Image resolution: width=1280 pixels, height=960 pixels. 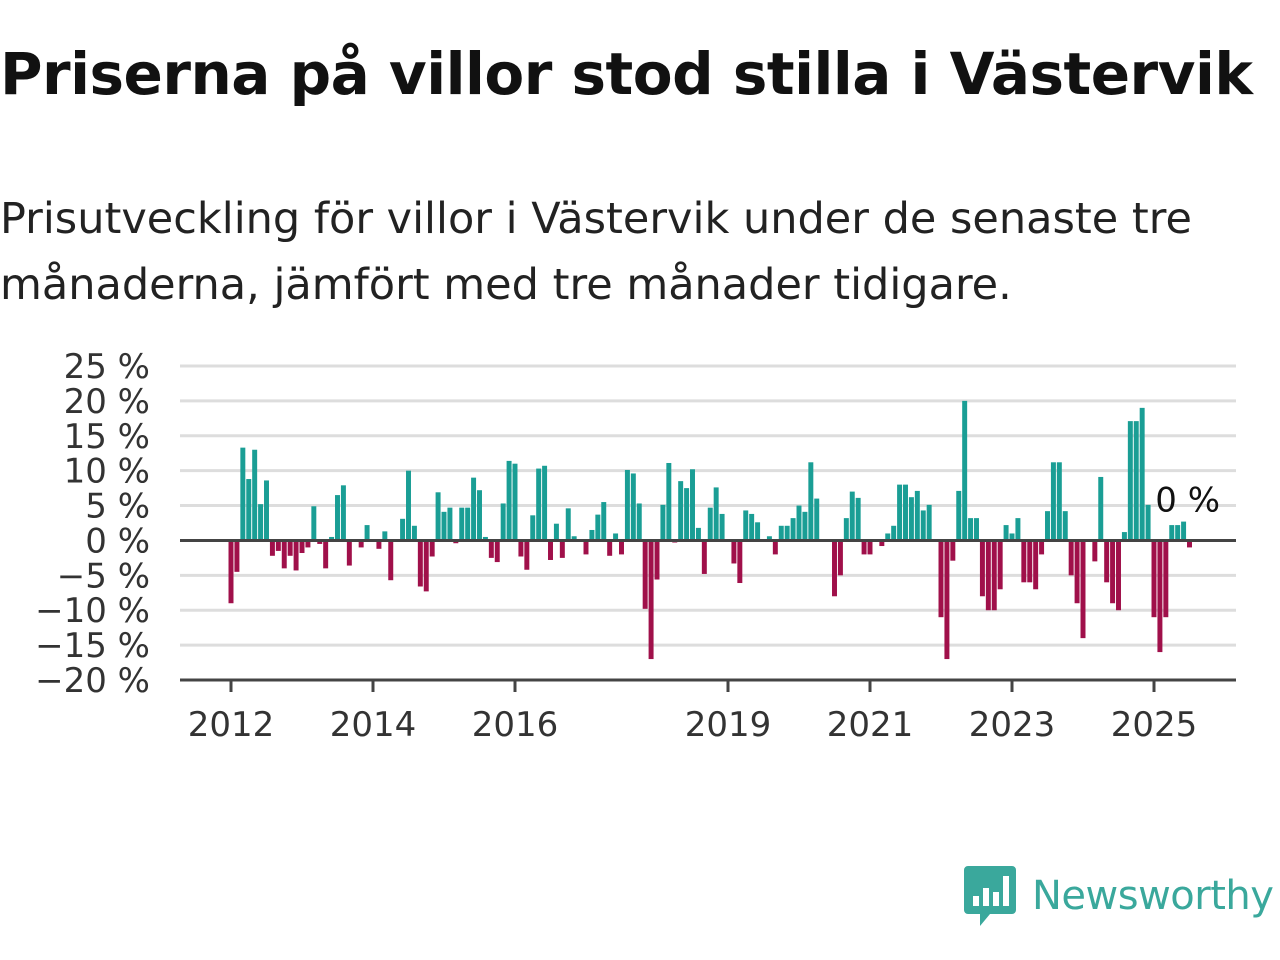 What do you see at coordinates (117, 541) in the screenshot?
I see `y-tick-label: 0 %` at bounding box center [117, 541].